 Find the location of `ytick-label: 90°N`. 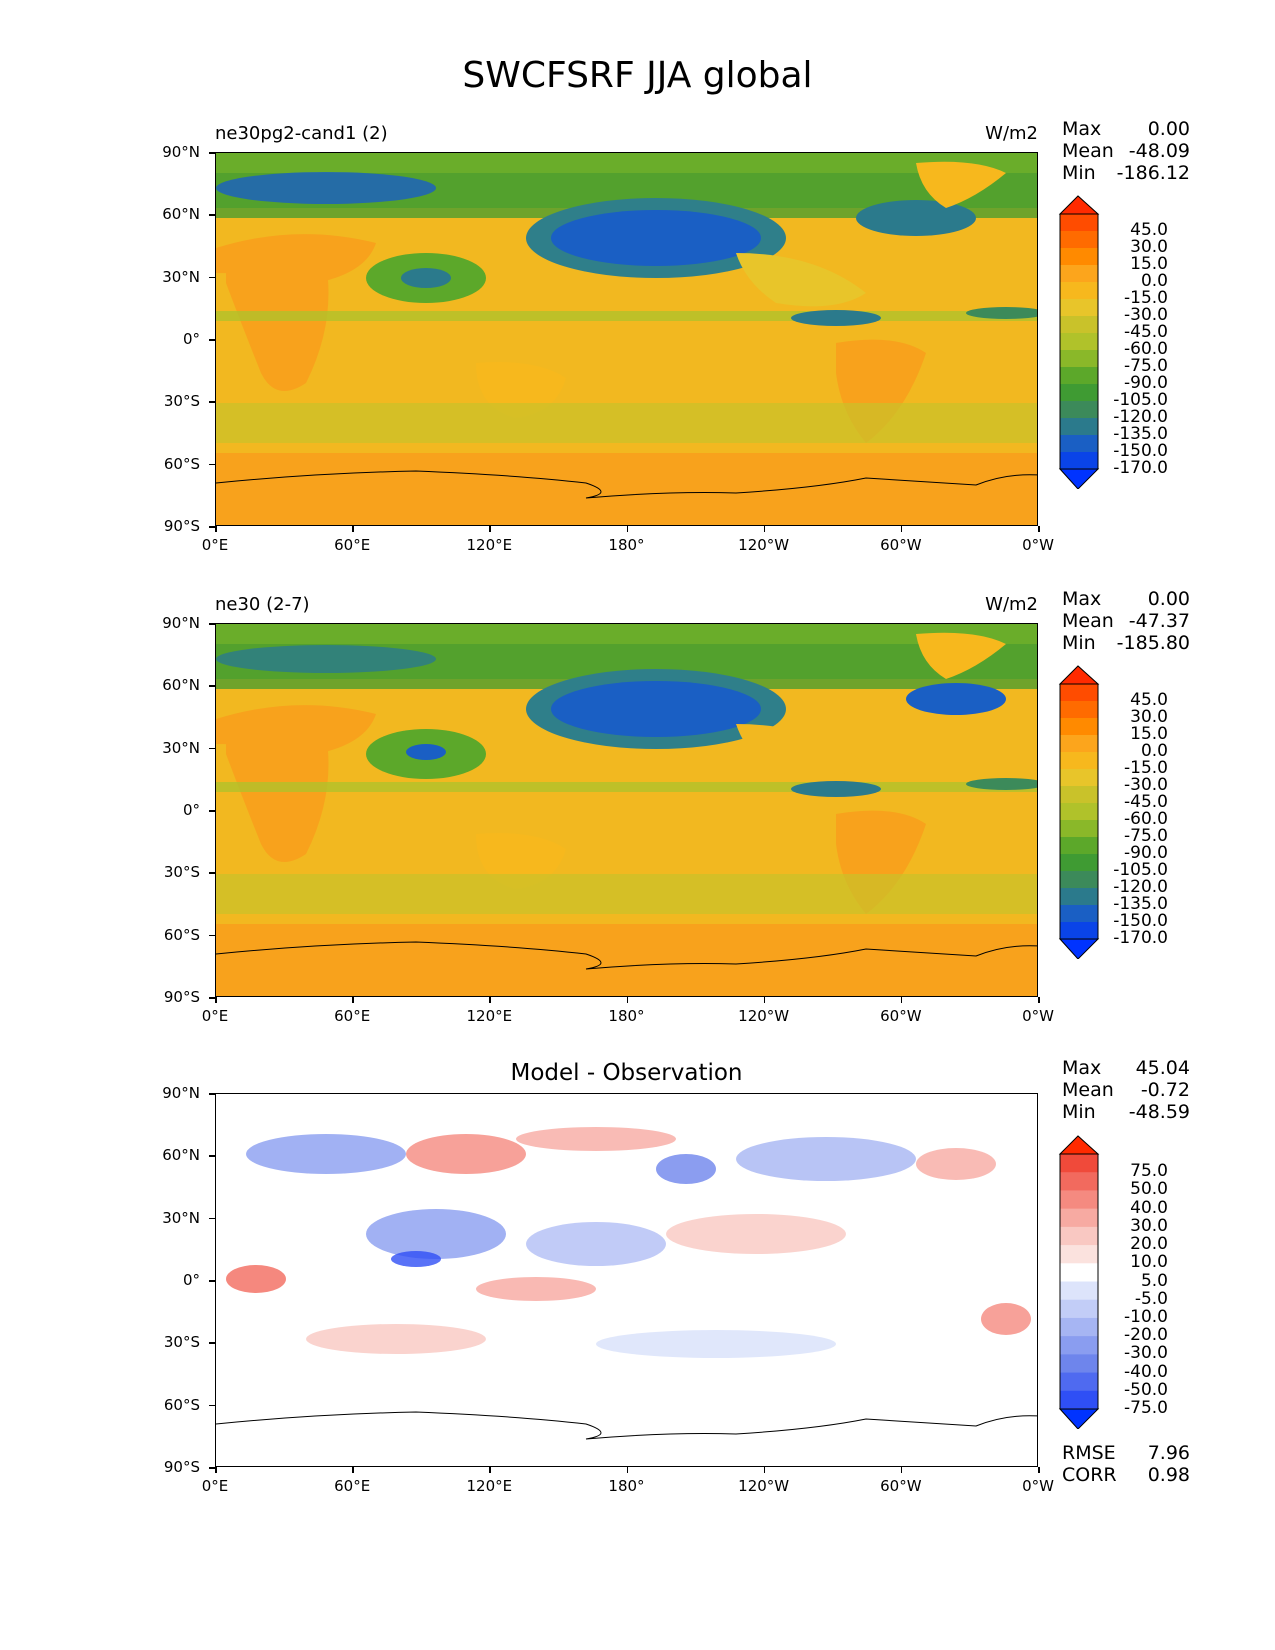

ytick-label: 90°N is located at coordinates (181, 623).